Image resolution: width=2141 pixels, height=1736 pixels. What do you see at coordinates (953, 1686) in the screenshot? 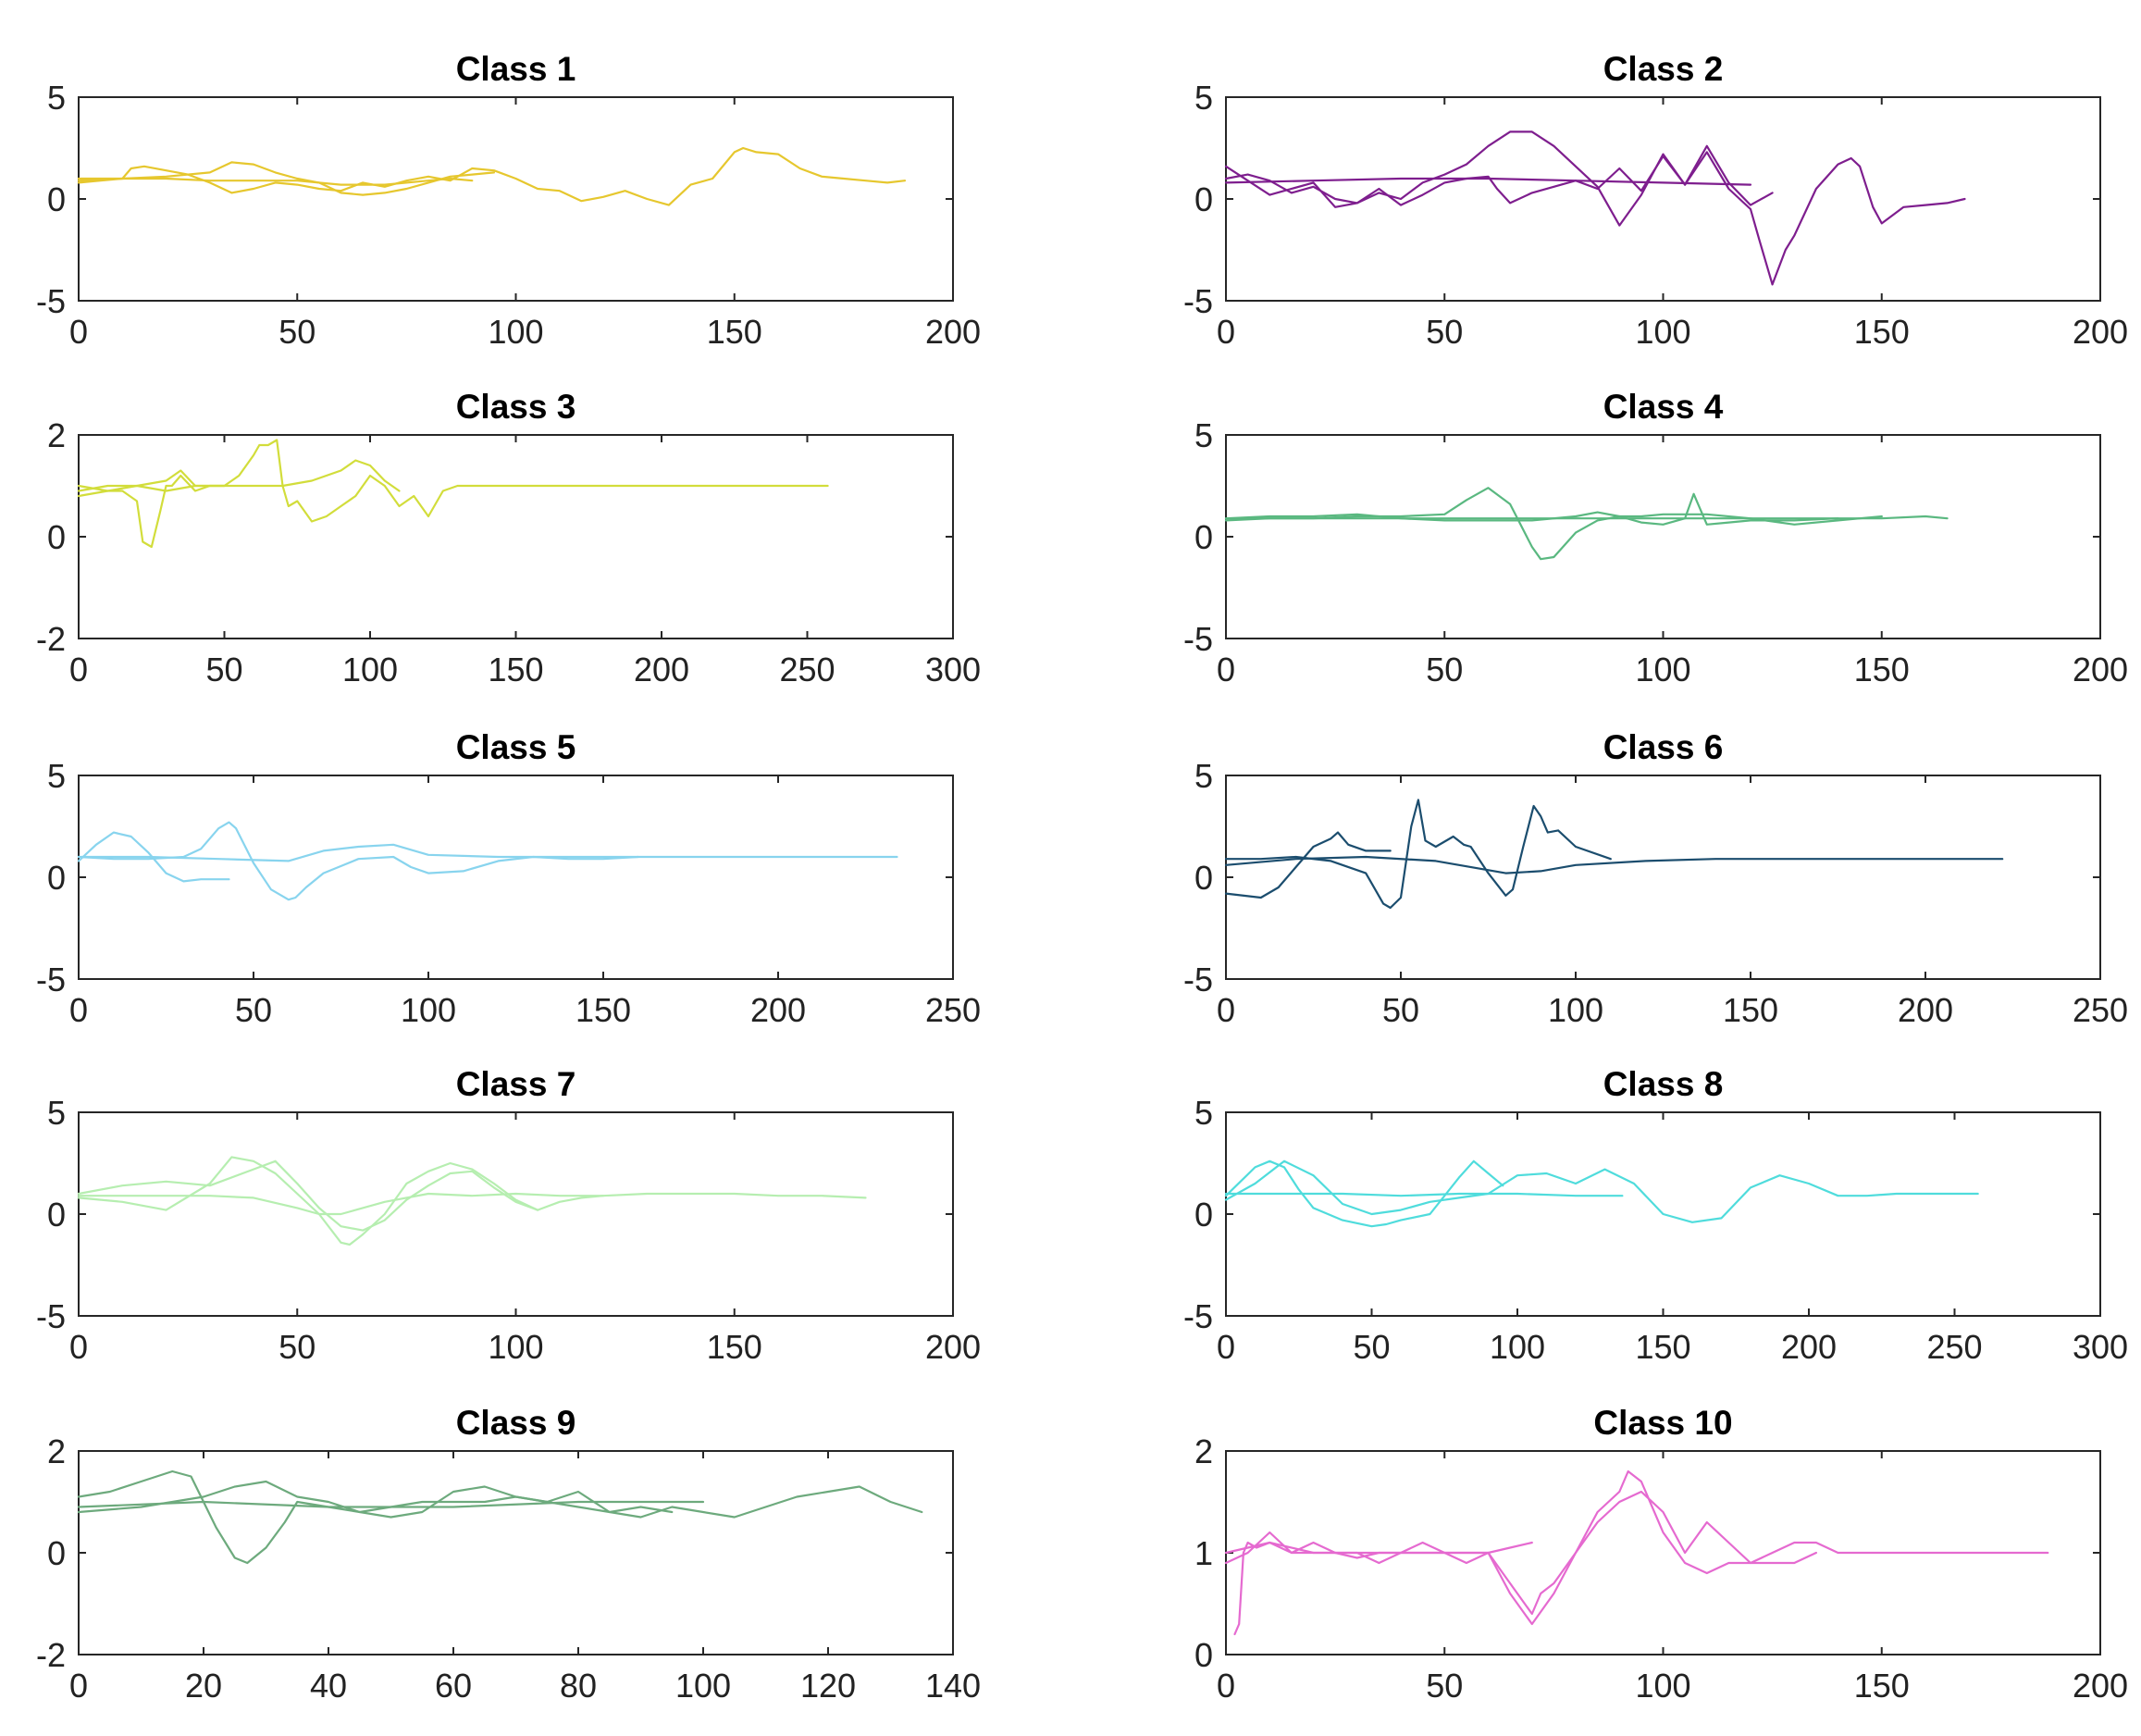
I see `x-tick-label: 140` at bounding box center [953, 1686].